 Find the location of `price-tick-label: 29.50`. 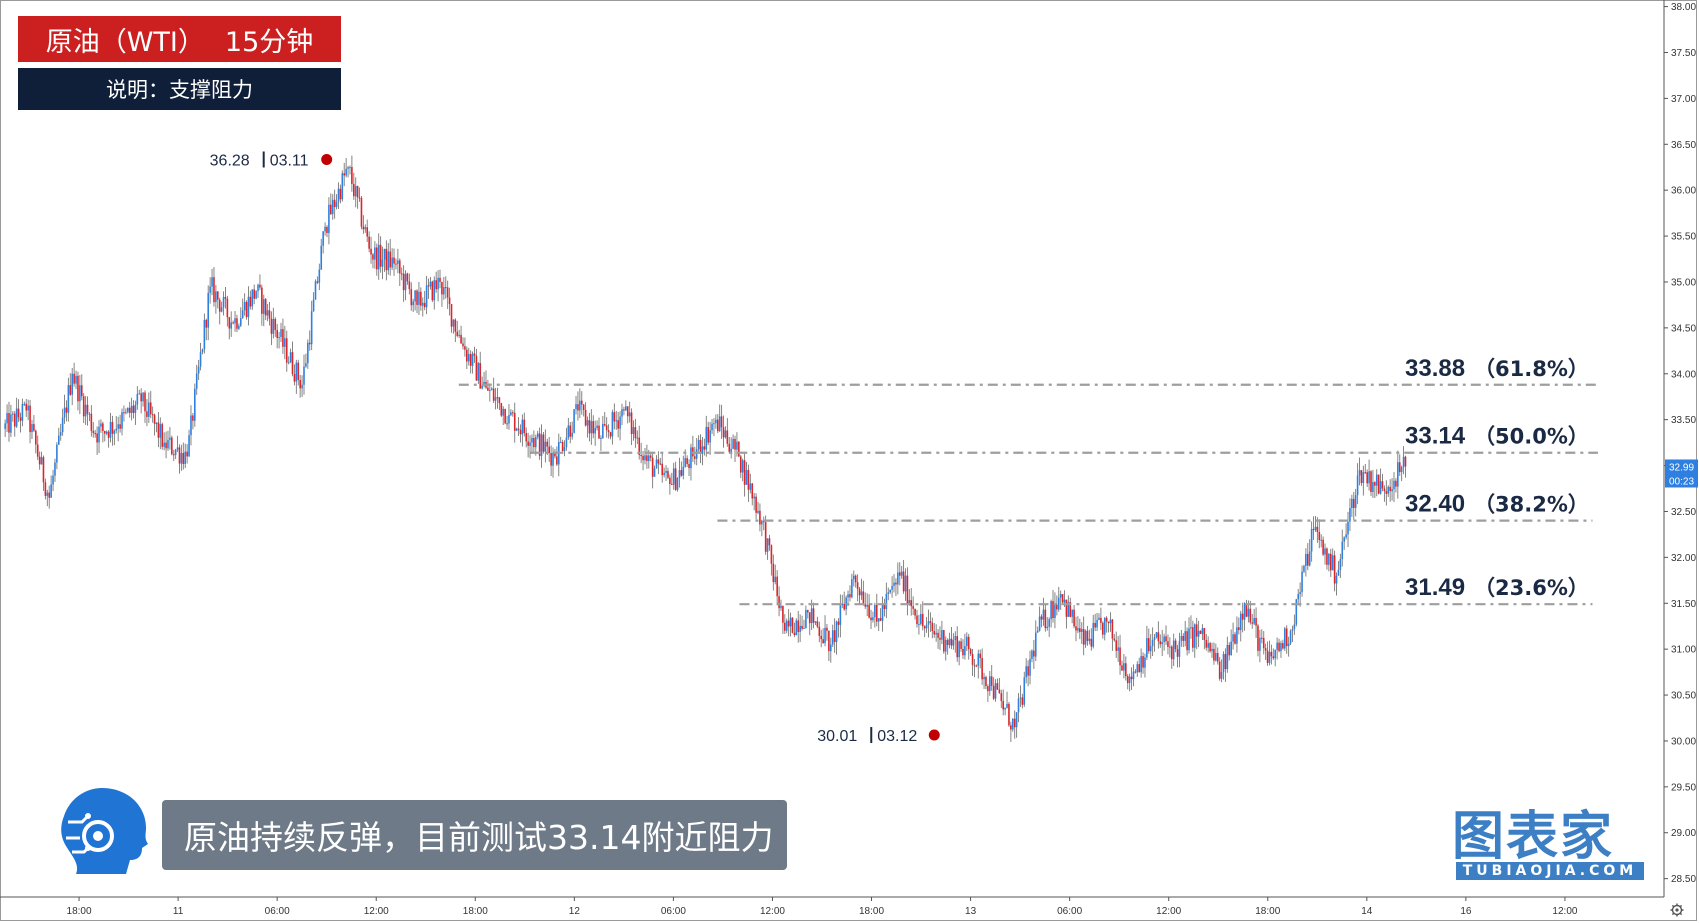

price-tick-label: 29.50 is located at coordinates (1683, 787).